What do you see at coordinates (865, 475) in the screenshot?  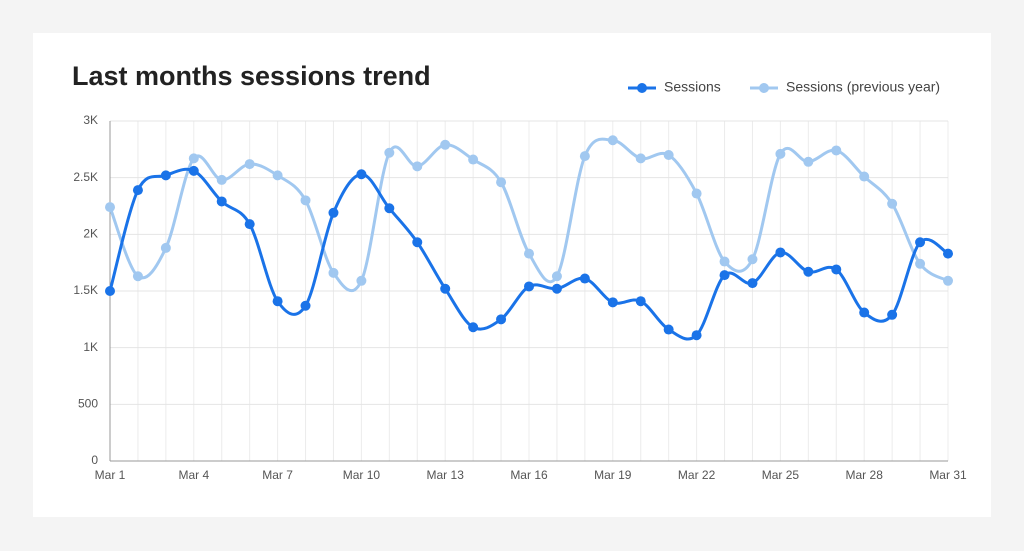 I see `x-tick-label: Mar 28` at bounding box center [865, 475].